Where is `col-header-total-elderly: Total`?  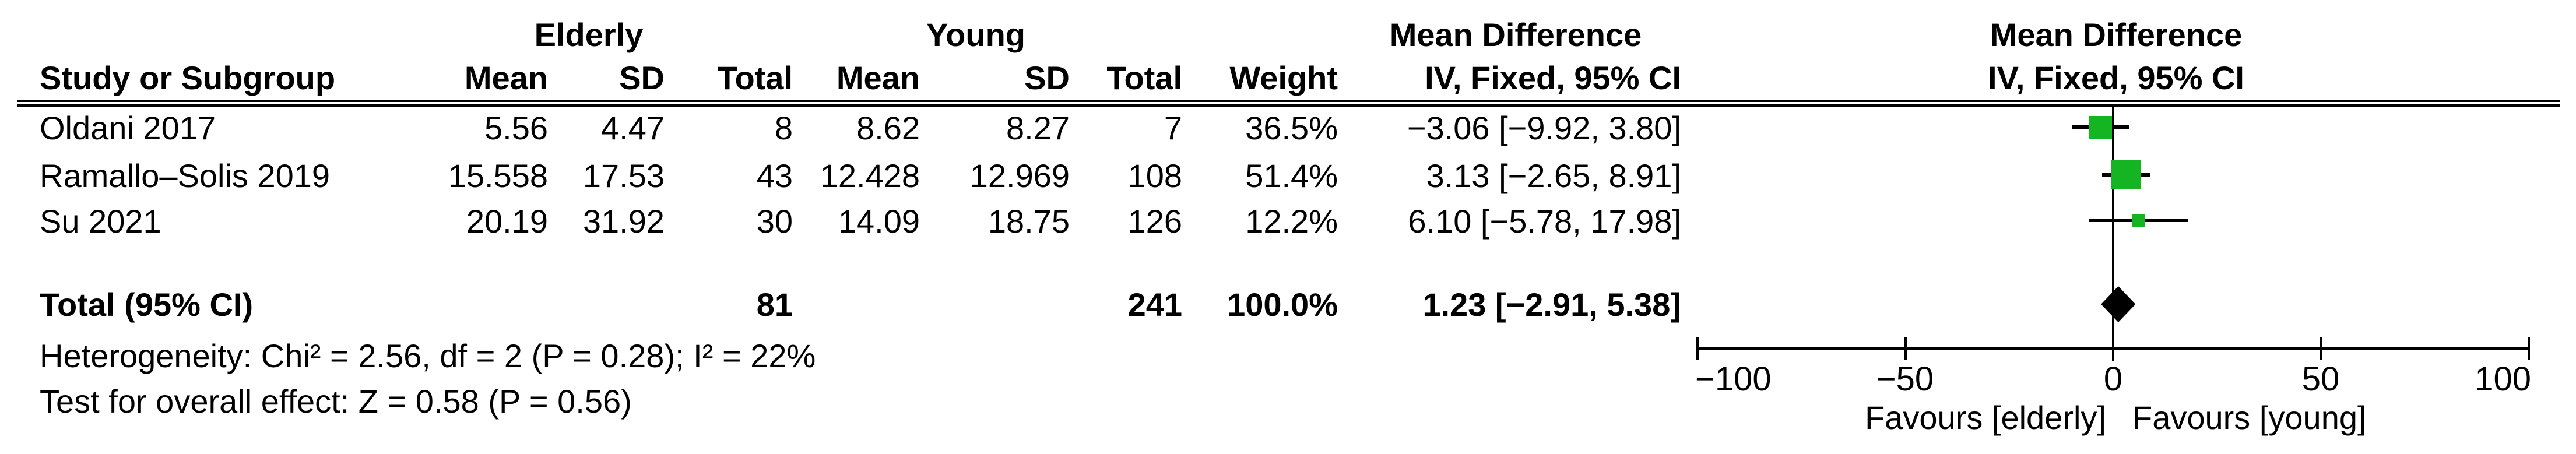 col-header-total-elderly: Total is located at coordinates (755, 77).